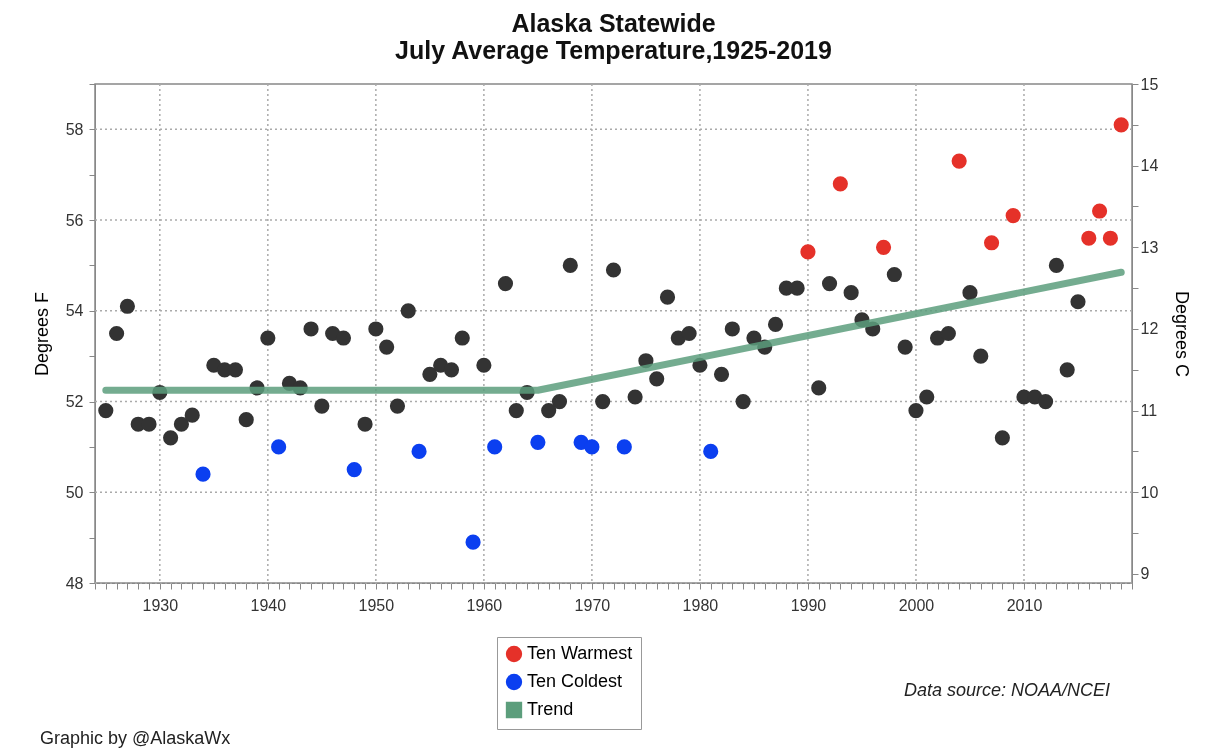  I want to click on legend-label: Ten Warmest, so click(580, 653).